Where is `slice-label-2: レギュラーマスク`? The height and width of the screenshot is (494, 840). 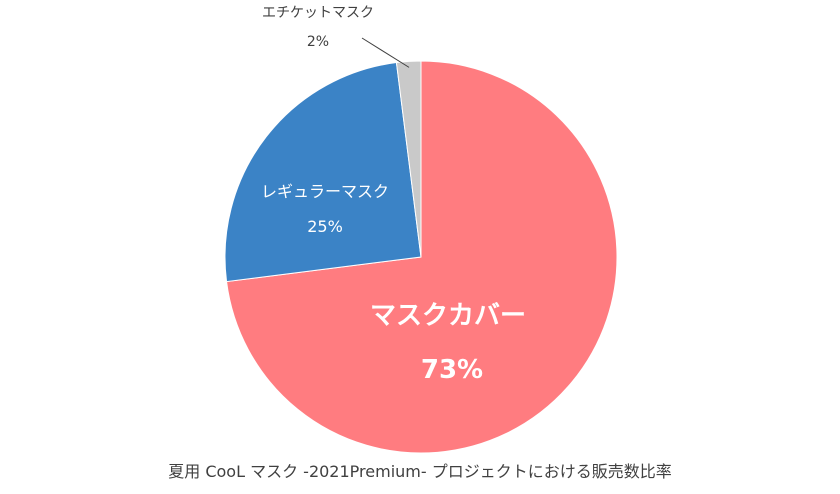
slice-label-2: レギュラーマスク is located at coordinates (325, 191).